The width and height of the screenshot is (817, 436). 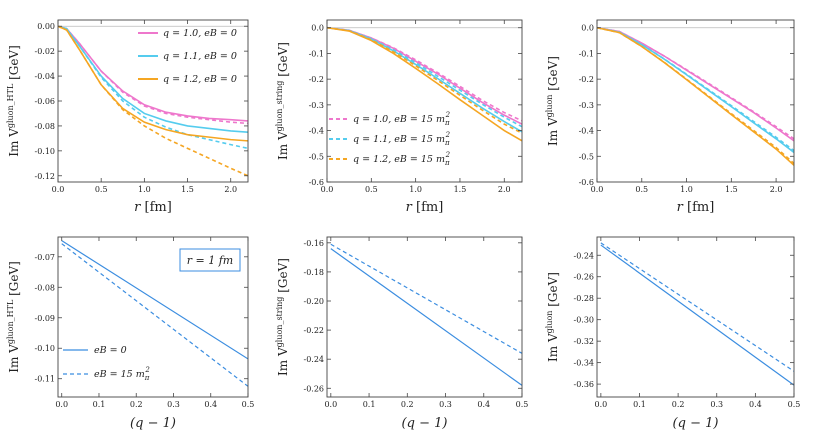 What do you see at coordinates (583, 341) in the screenshot?
I see `y-tick-label: -0.32` at bounding box center [583, 341].